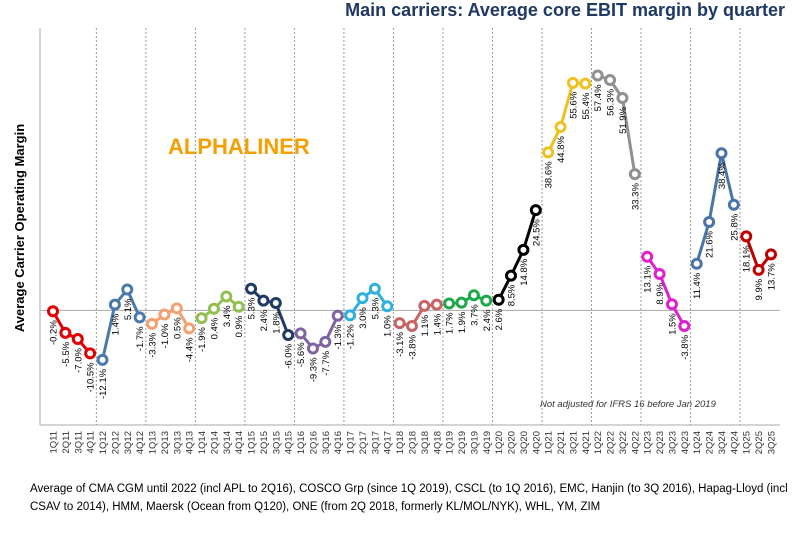 The image size is (795, 534). Describe the element at coordinates (153, 442) in the screenshot. I see `x-tick-label: 1Q13` at that location.